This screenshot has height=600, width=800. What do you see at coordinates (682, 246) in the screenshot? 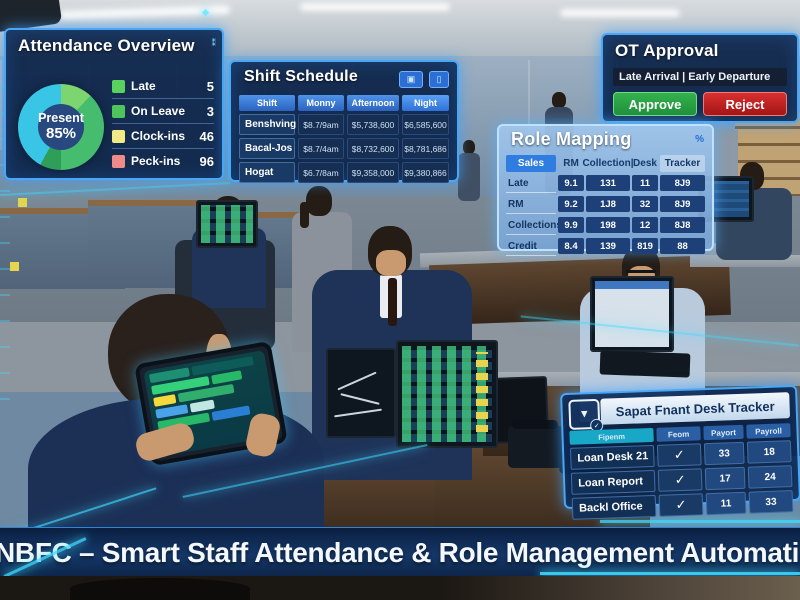
I see `role-cell: 88` at bounding box center [682, 246].